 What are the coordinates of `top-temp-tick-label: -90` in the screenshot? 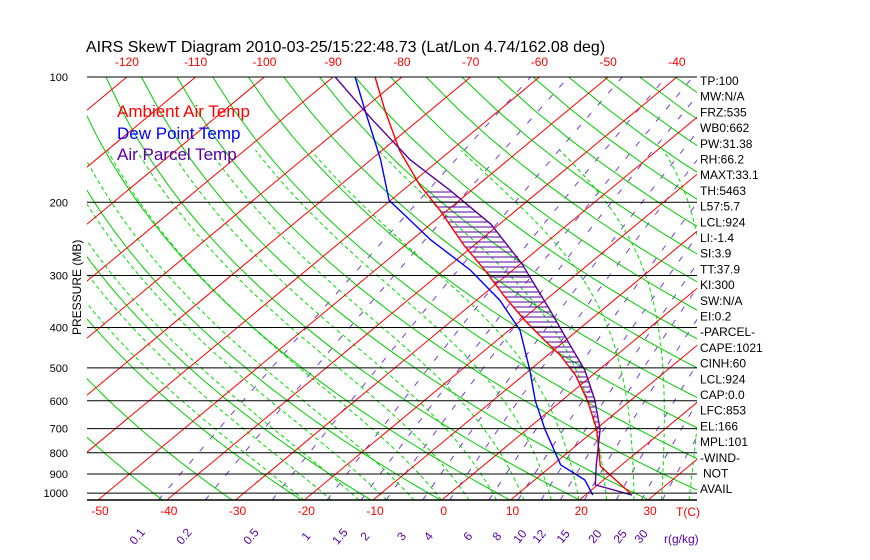 It's located at (333, 62).